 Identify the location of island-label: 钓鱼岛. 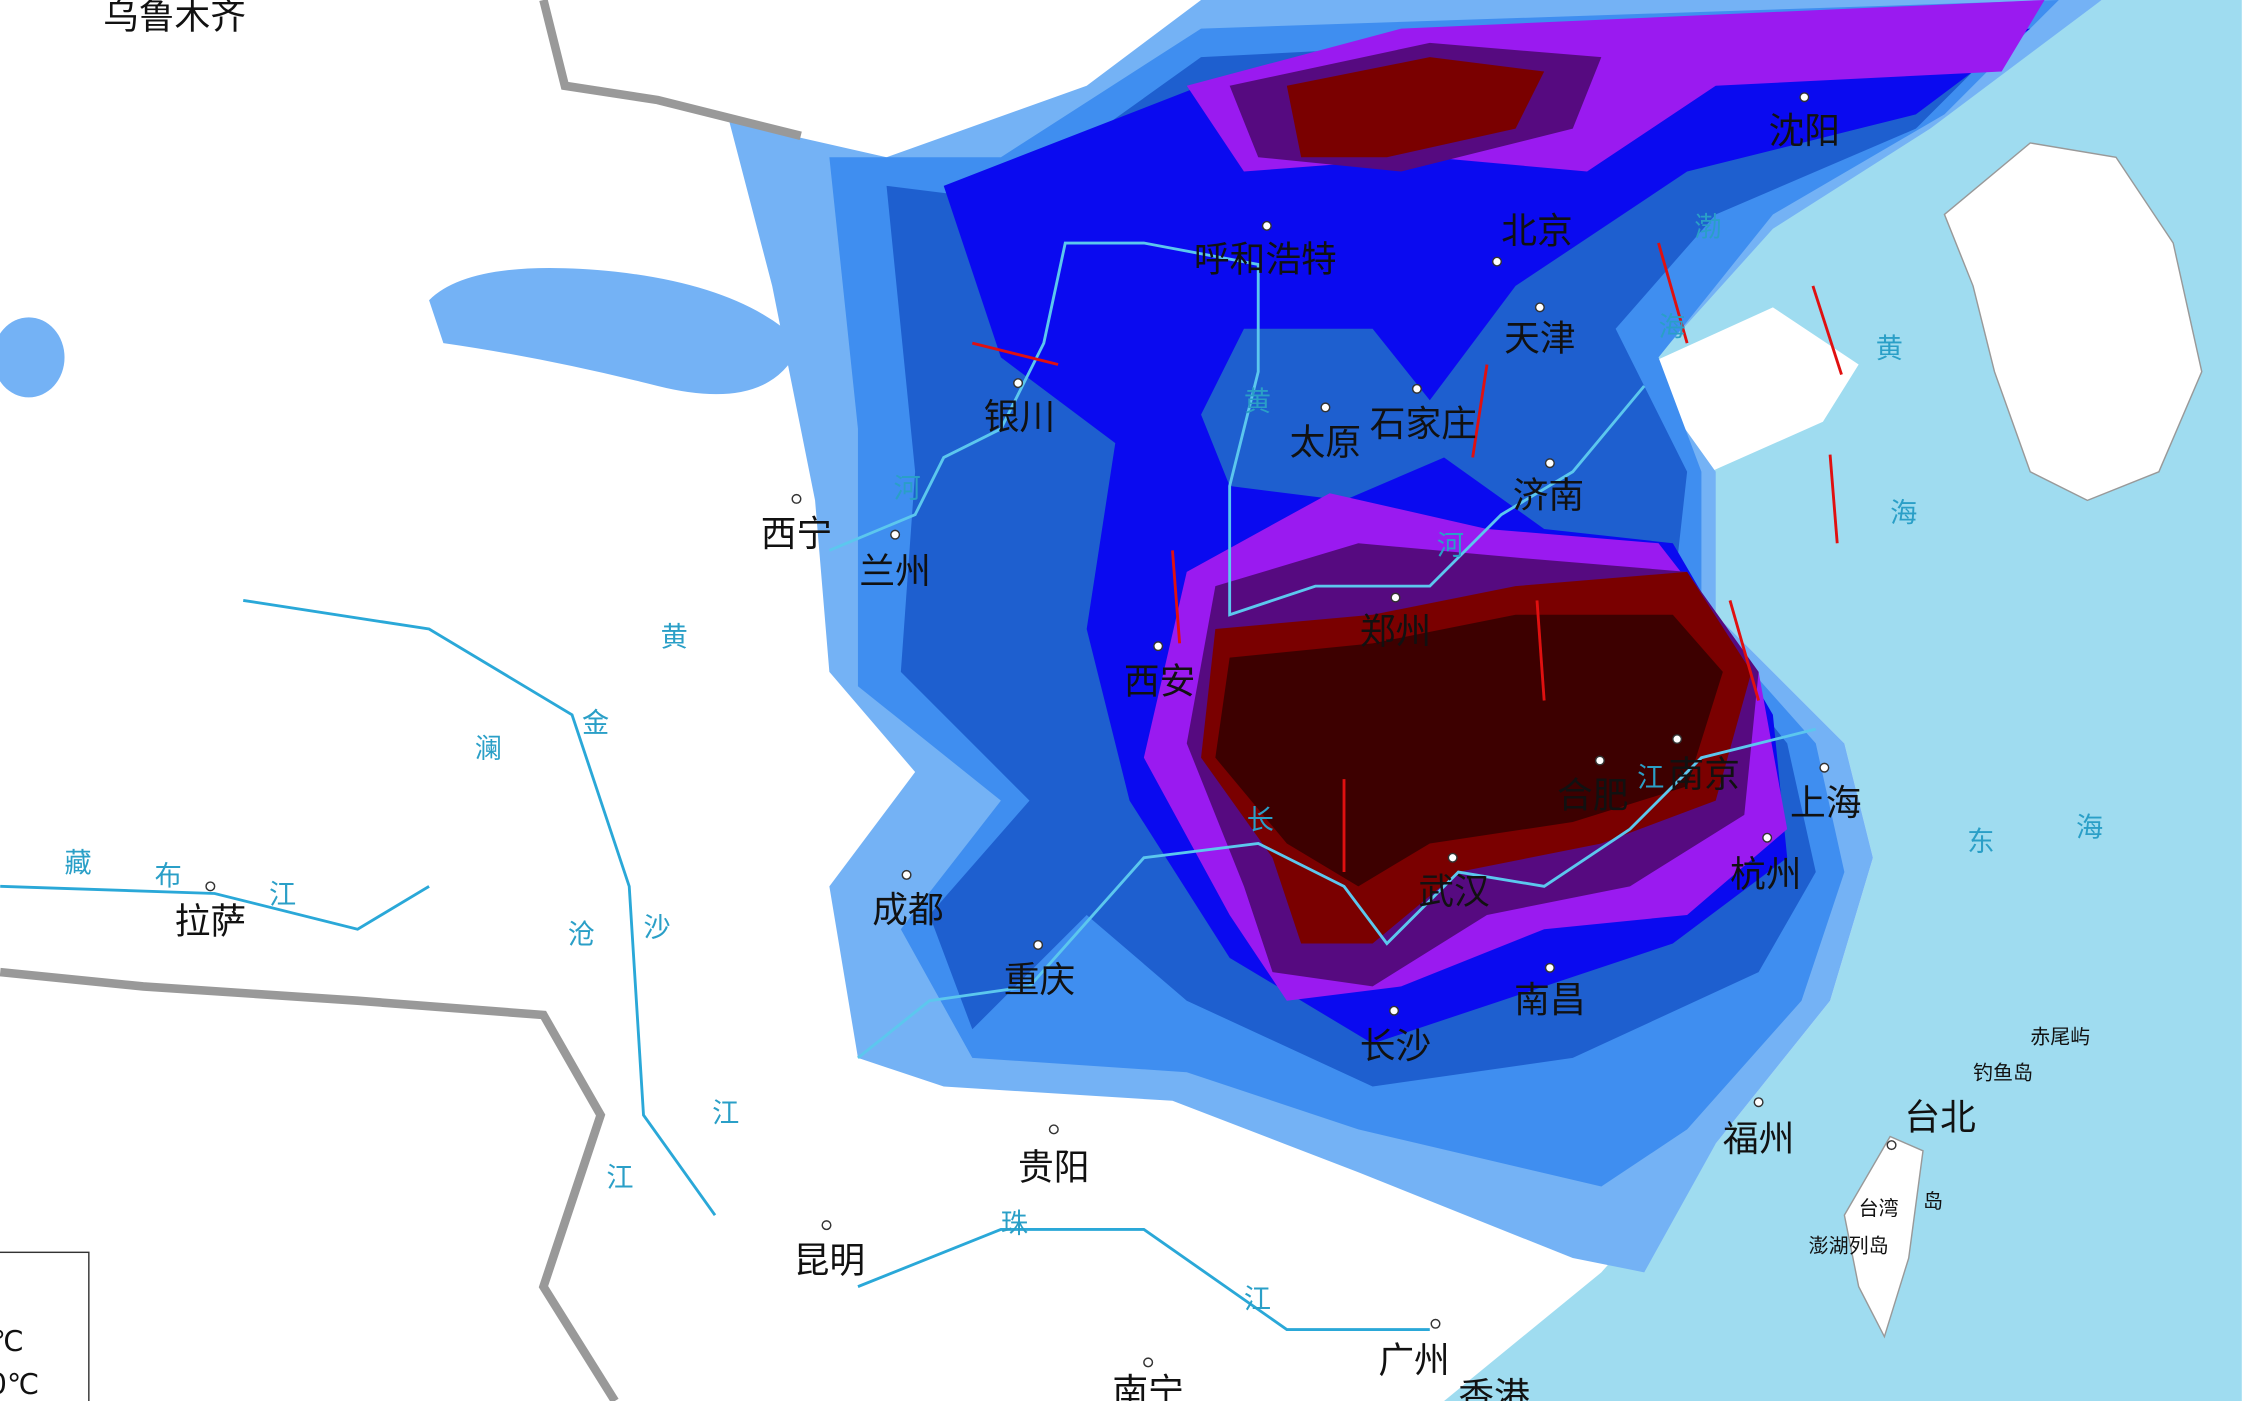
(2003, 1072).